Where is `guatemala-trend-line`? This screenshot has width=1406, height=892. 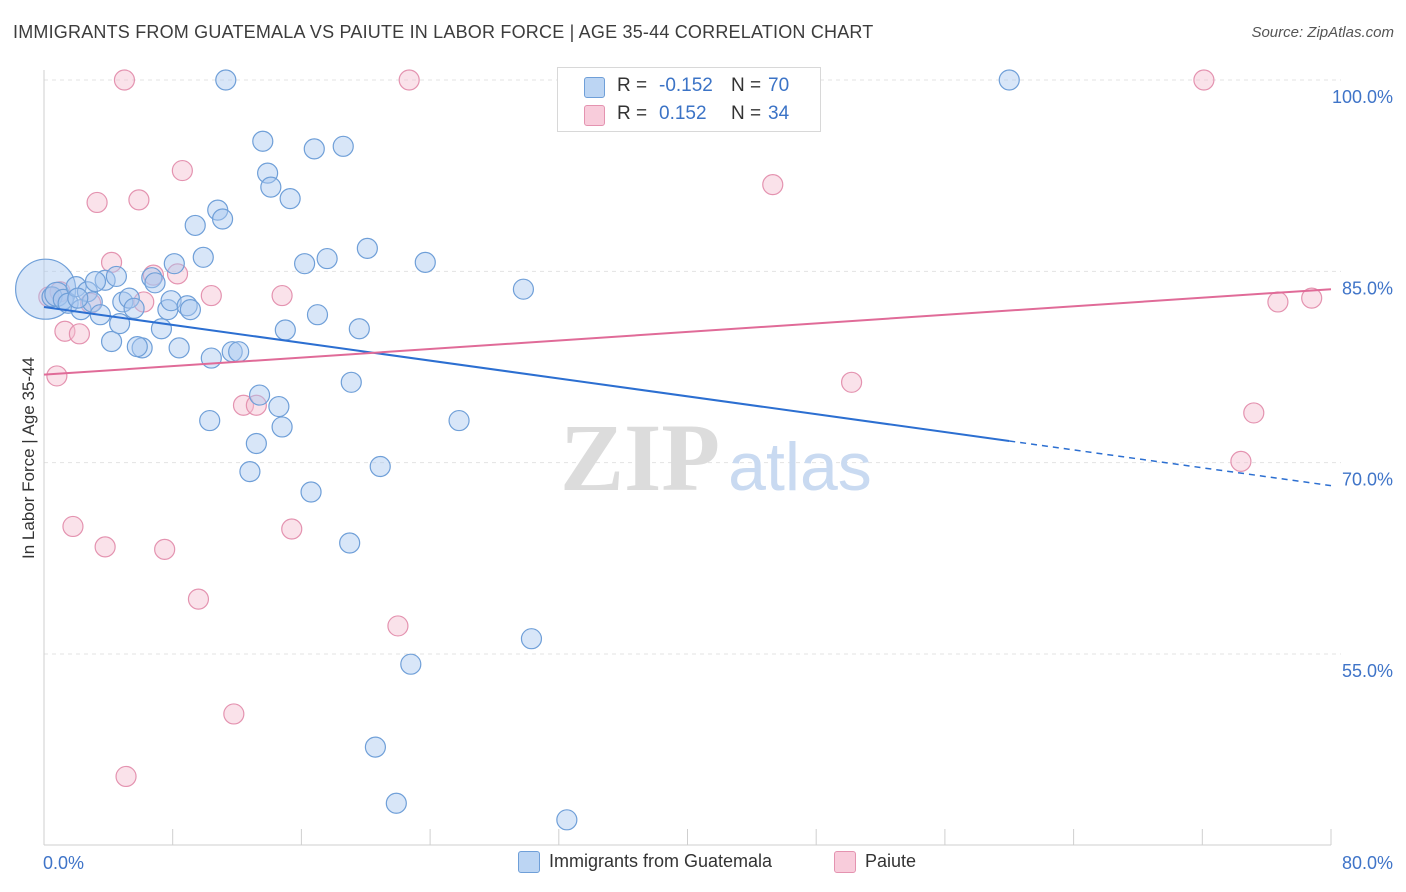 guatemala-trend-line is located at coordinates (526, 374).